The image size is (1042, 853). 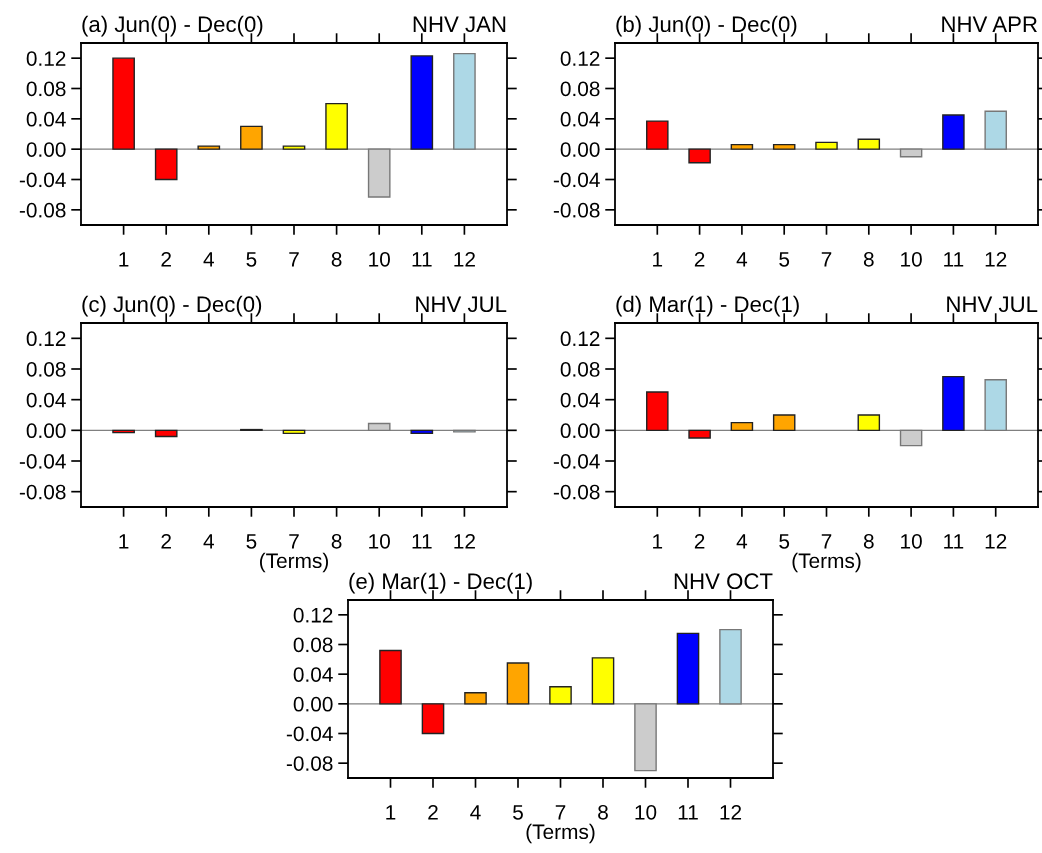 I want to click on chart-title: (a) Jun(0) - Dec(0), so click(x=172, y=26).